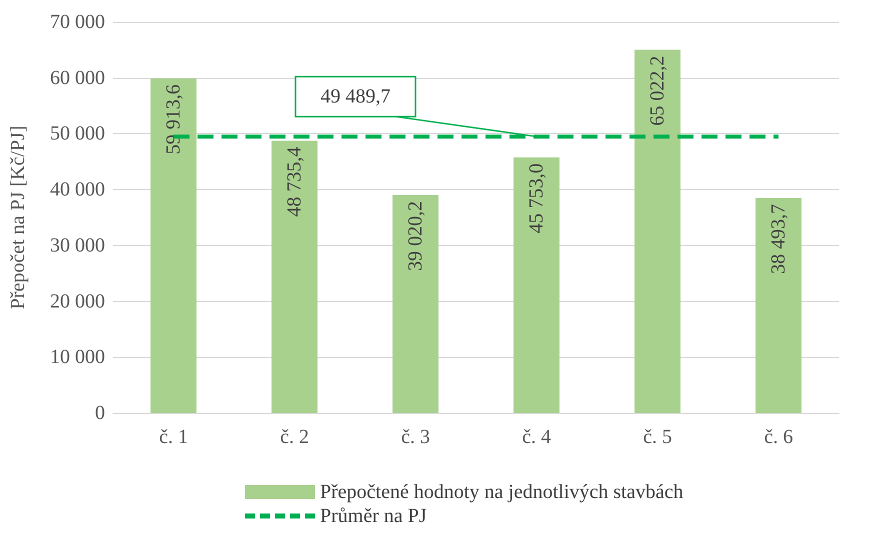  Describe the element at coordinates (294, 437) in the screenshot. I see `x-tick-label: č. 2` at that location.